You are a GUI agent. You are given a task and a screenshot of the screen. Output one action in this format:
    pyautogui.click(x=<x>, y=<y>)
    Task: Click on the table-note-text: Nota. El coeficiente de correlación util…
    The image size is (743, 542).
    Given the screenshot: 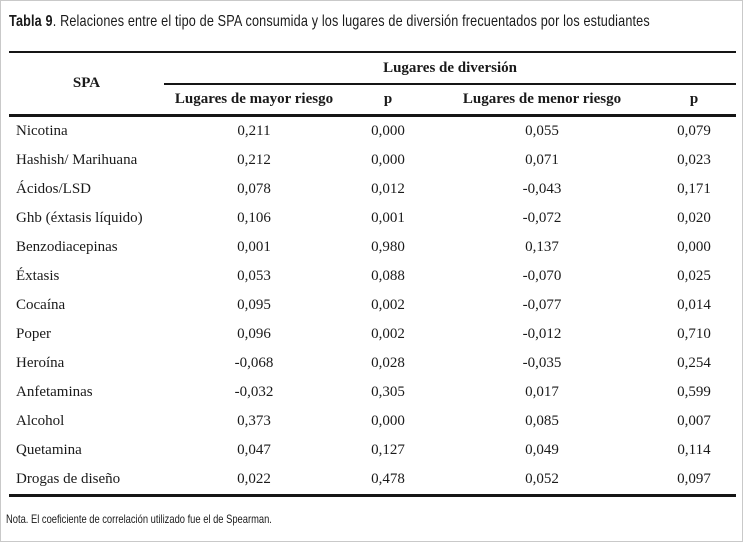 What is the action you would take?
    pyautogui.click(x=139, y=519)
    